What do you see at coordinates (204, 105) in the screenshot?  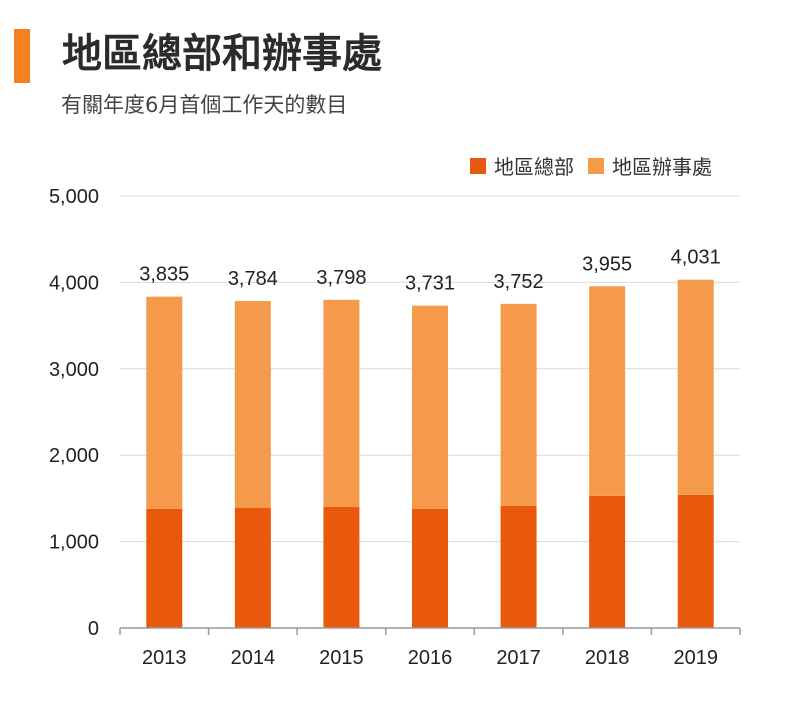 I see `chart-subtitle: 有關年度6月首個工作天的數目` at bounding box center [204, 105].